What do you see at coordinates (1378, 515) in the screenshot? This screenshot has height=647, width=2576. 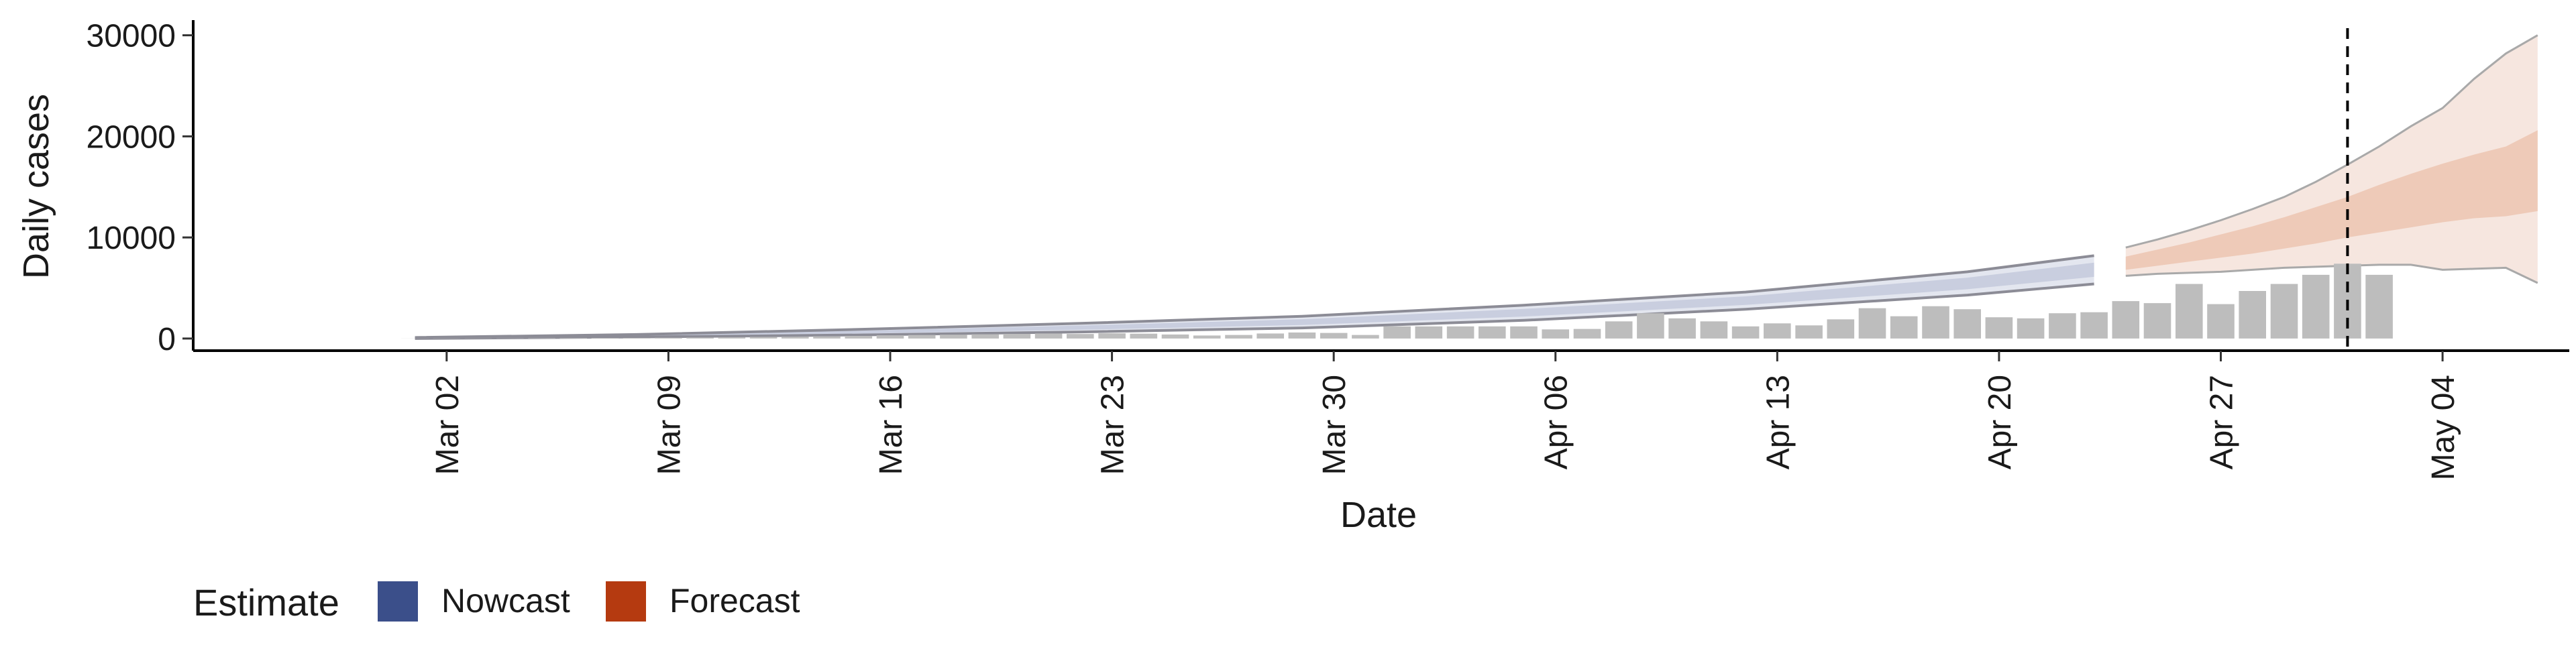 I see `x-axis-title: Date` at bounding box center [1378, 515].